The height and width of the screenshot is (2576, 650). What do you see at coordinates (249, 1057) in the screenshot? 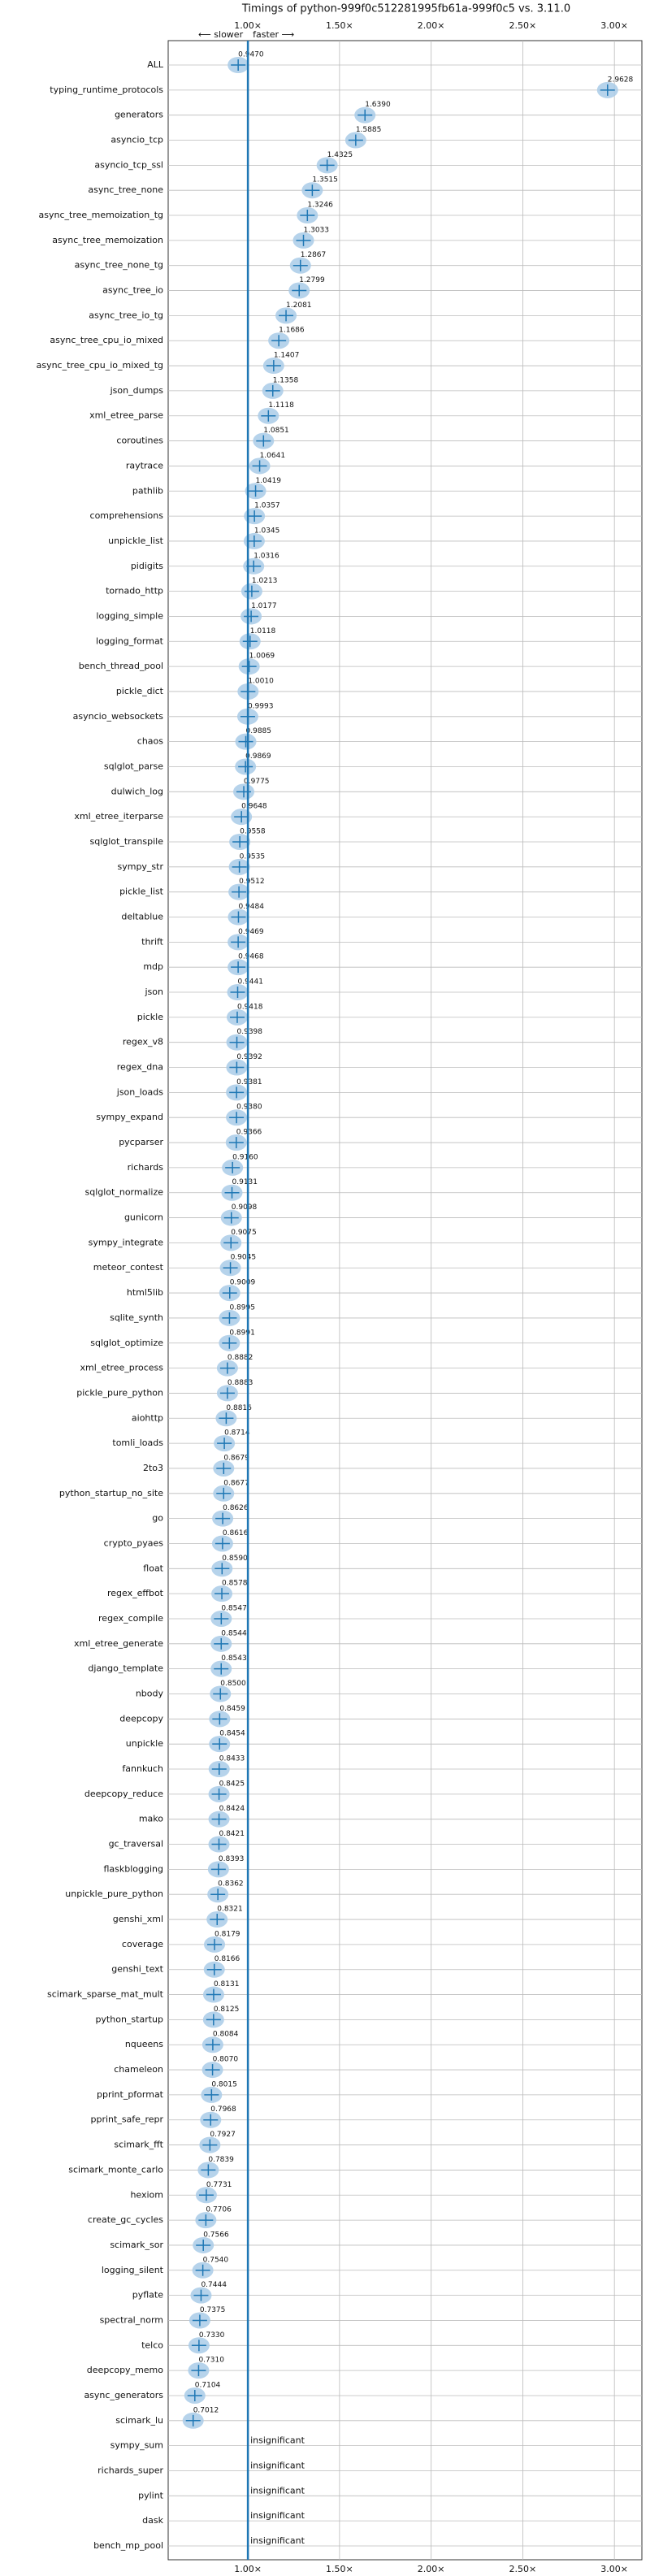
I see `value-label: 0.9392` at bounding box center [249, 1057].